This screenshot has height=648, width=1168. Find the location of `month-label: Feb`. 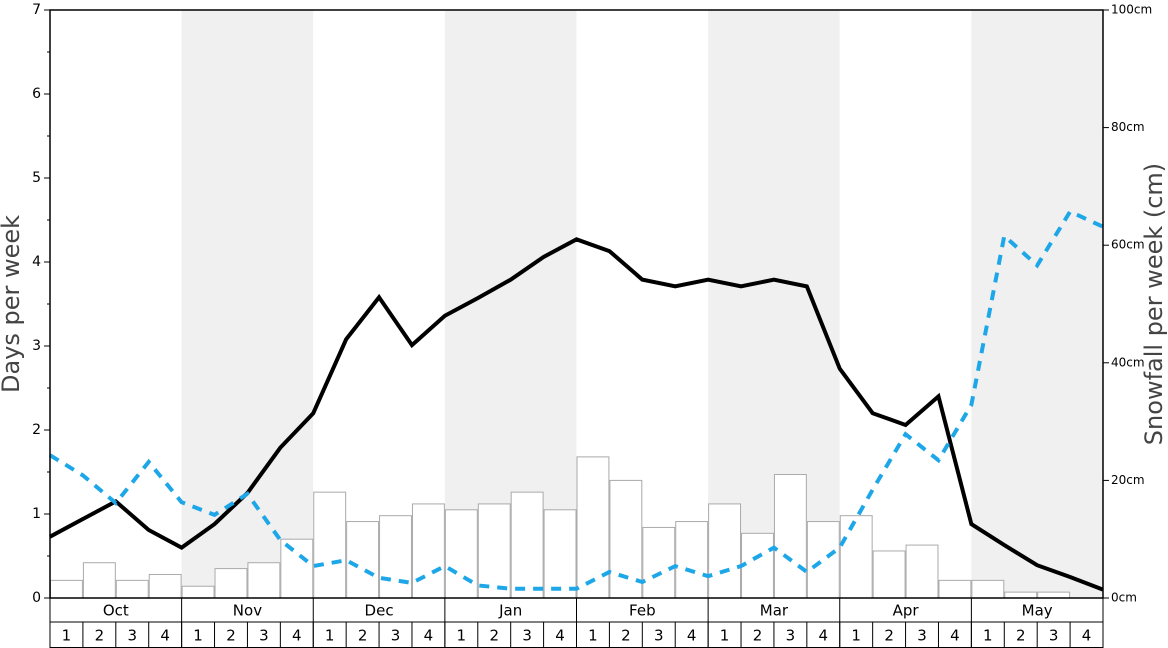

month-label: Feb is located at coordinates (642, 611).